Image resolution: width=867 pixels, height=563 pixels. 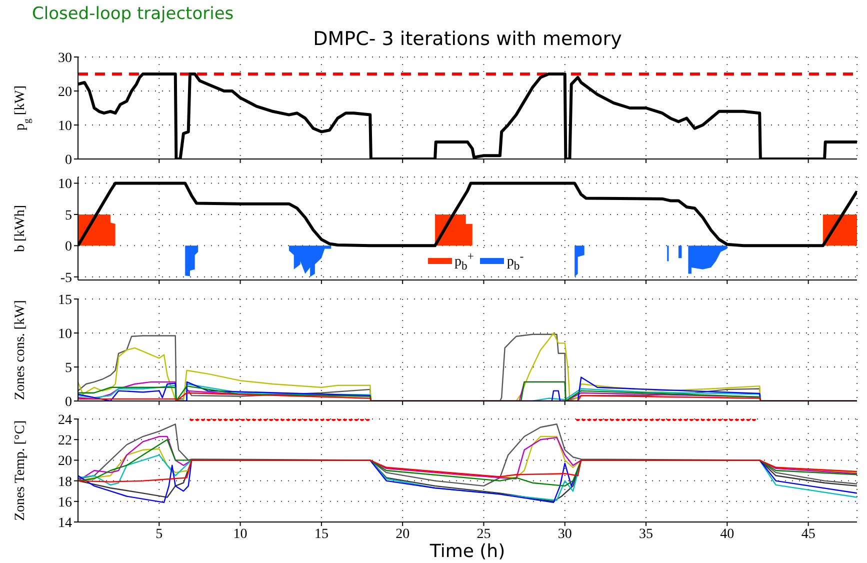 I want to click on y-tick-label: 30, so click(x=65, y=58).